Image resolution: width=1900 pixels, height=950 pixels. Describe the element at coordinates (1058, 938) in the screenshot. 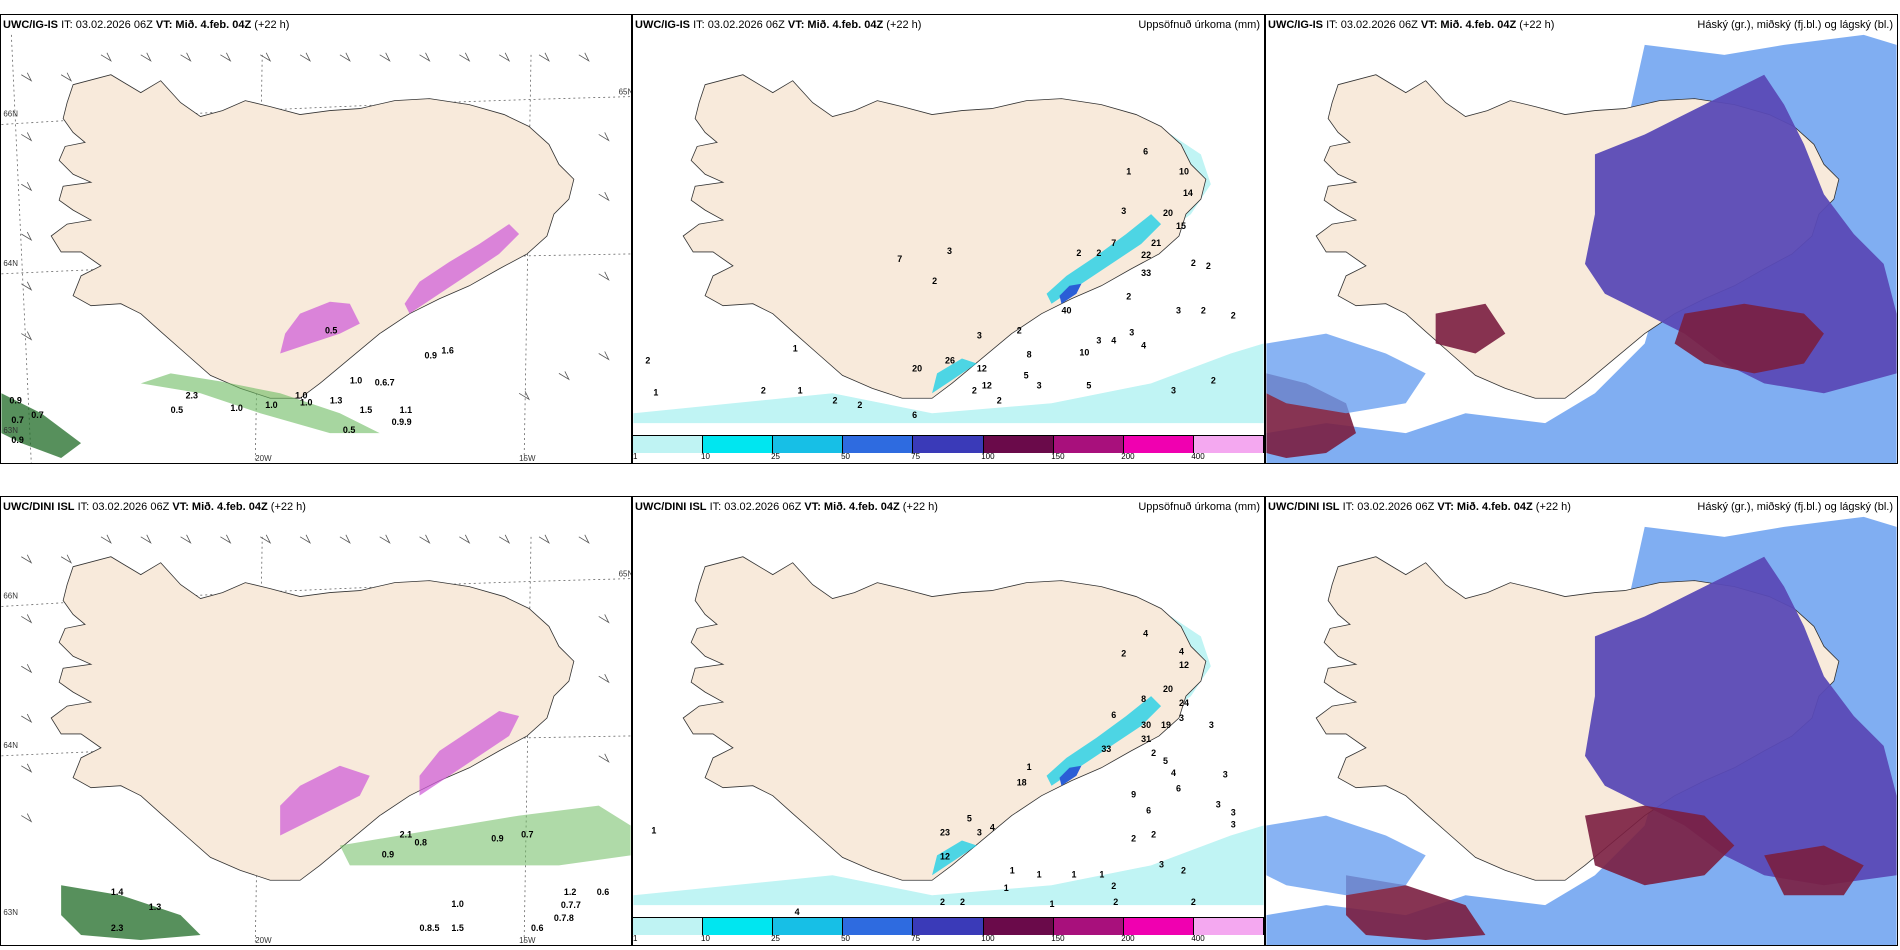

I see `colorbar-tick: 150` at that location.